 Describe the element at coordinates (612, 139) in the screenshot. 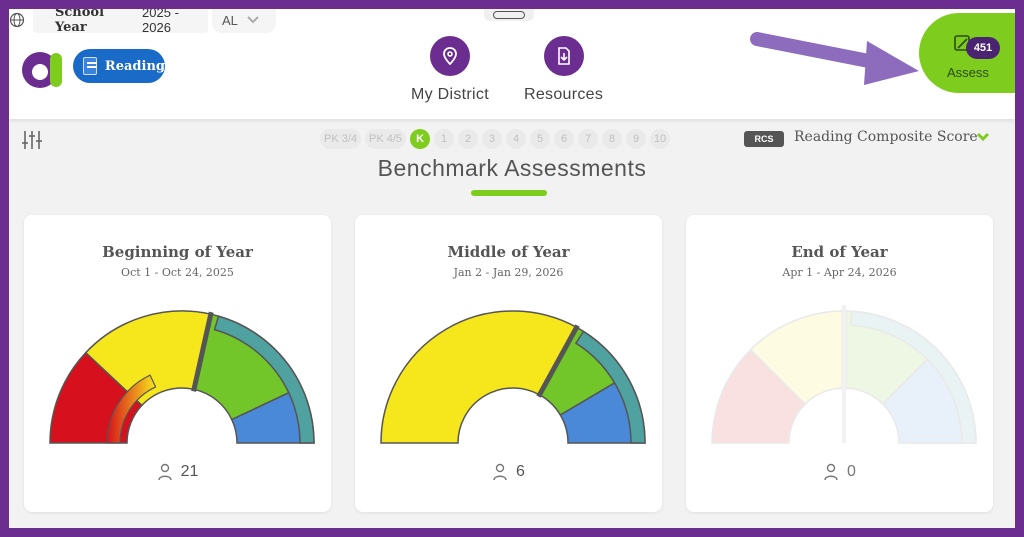

I see `grade-8: 8` at that location.